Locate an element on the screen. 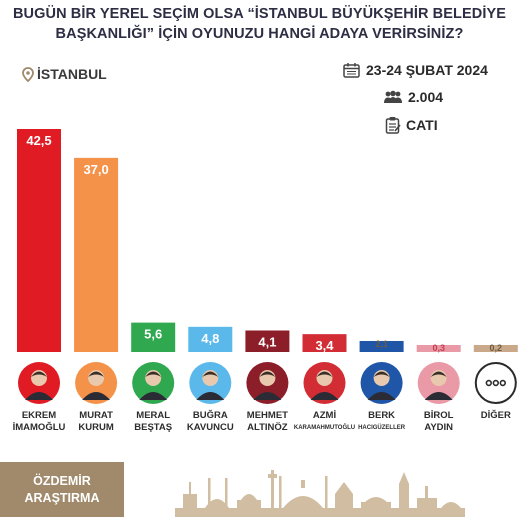 This screenshot has width=519, height=517. calendar-icon is located at coordinates (351, 70).